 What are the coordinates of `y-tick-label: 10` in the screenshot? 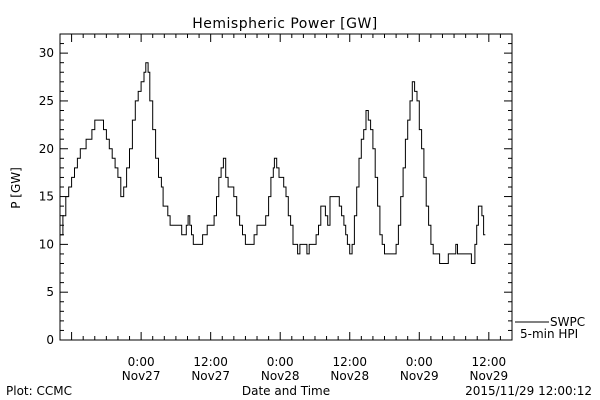 It's located at (46, 244).